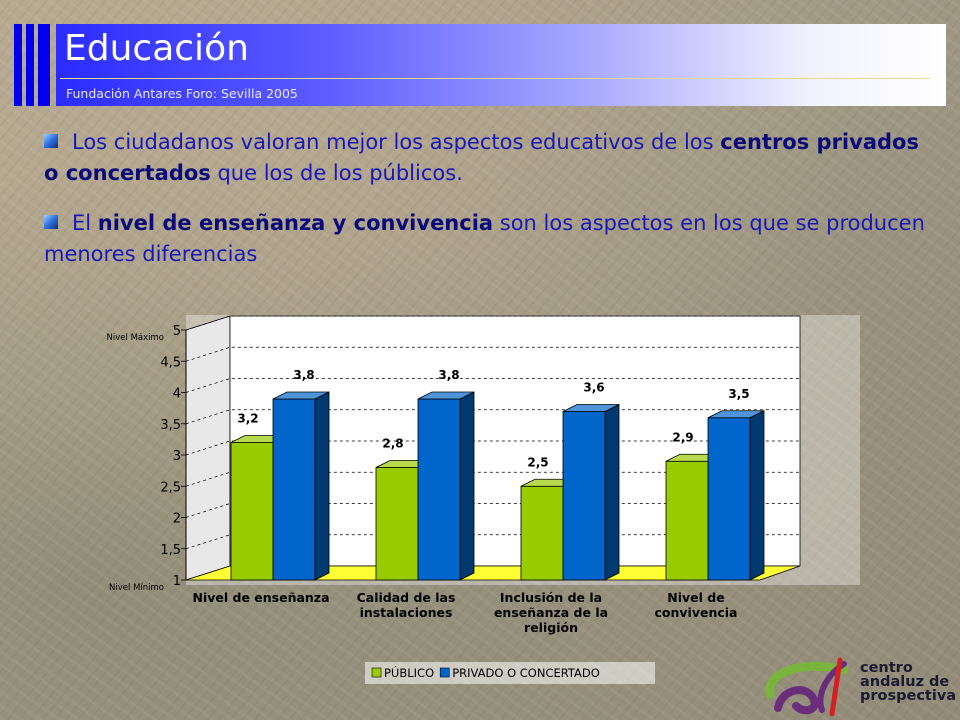 The image size is (960, 720). What do you see at coordinates (170, 487) in the screenshot?
I see `y-tick-label: 2,5` at bounding box center [170, 487].